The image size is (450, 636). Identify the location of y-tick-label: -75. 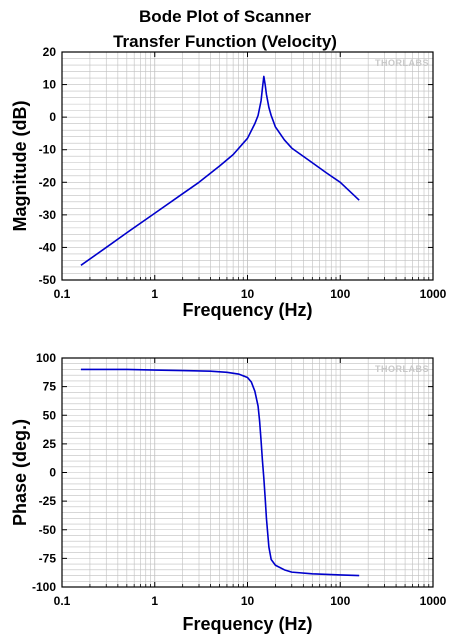
(48, 558).